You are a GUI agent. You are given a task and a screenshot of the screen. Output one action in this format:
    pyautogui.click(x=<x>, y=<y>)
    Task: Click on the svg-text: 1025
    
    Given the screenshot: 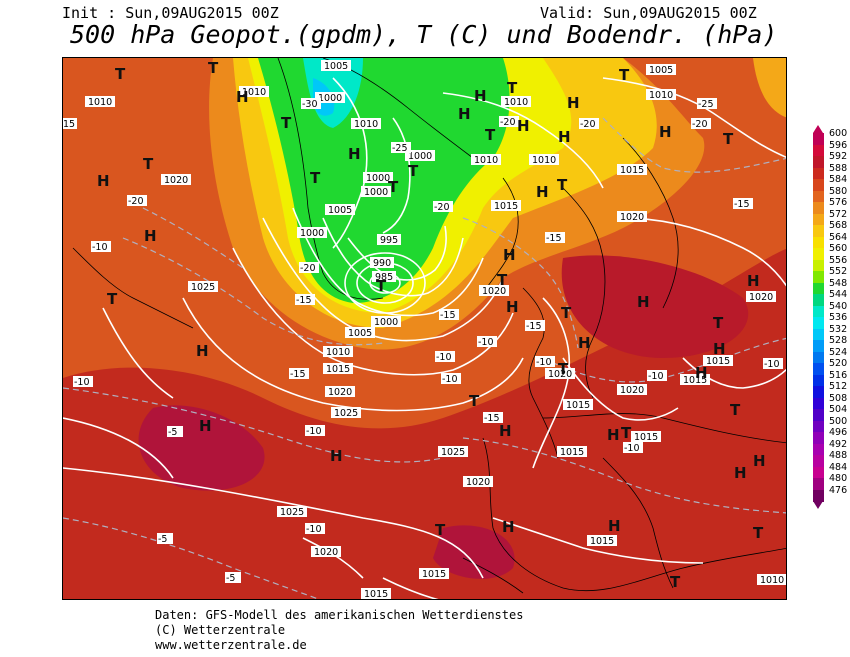 What is the action you would take?
    pyautogui.click(x=203, y=287)
    